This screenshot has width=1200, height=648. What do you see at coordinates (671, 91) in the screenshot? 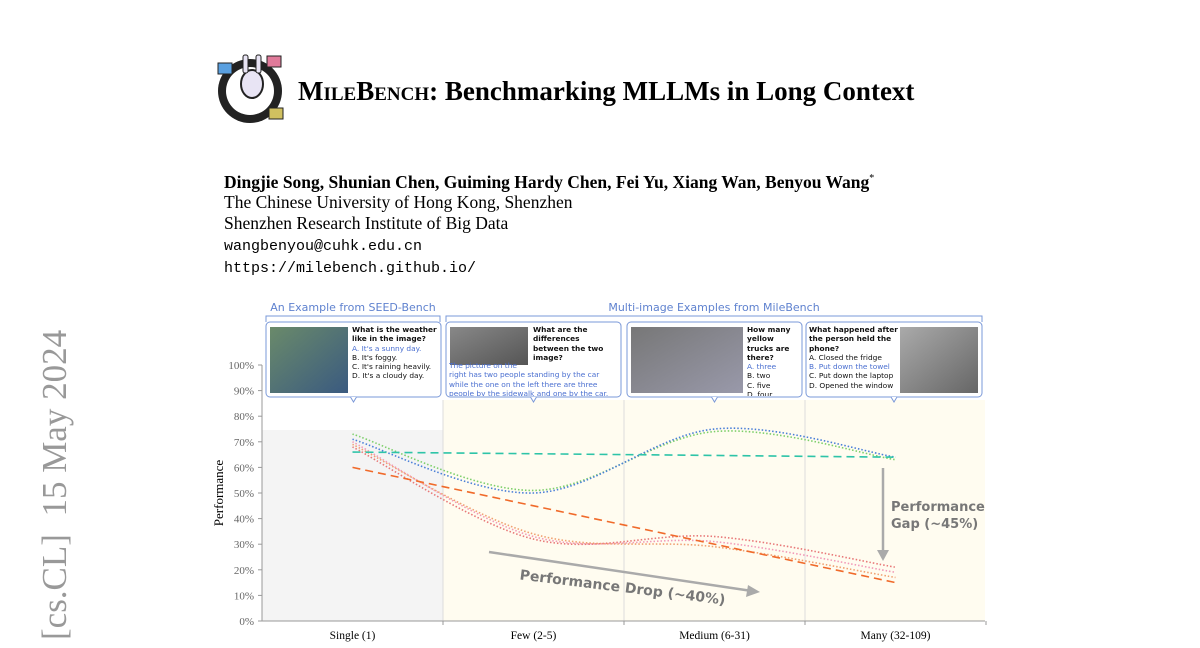
I see `title-rest: : Benchmarking MLLMs in Long Context` at bounding box center [671, 91].